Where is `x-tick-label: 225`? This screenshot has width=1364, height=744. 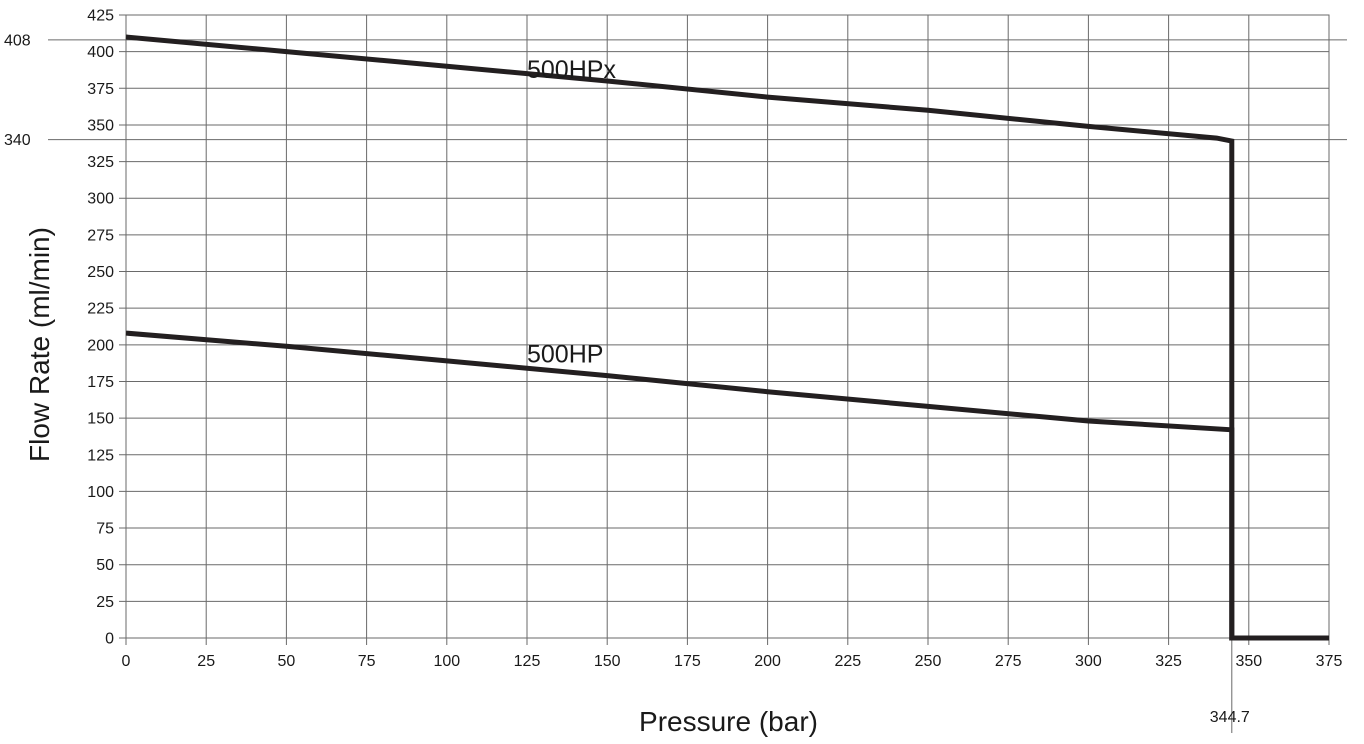 x-tick-label: 225 is located at coordinates (847, 661).